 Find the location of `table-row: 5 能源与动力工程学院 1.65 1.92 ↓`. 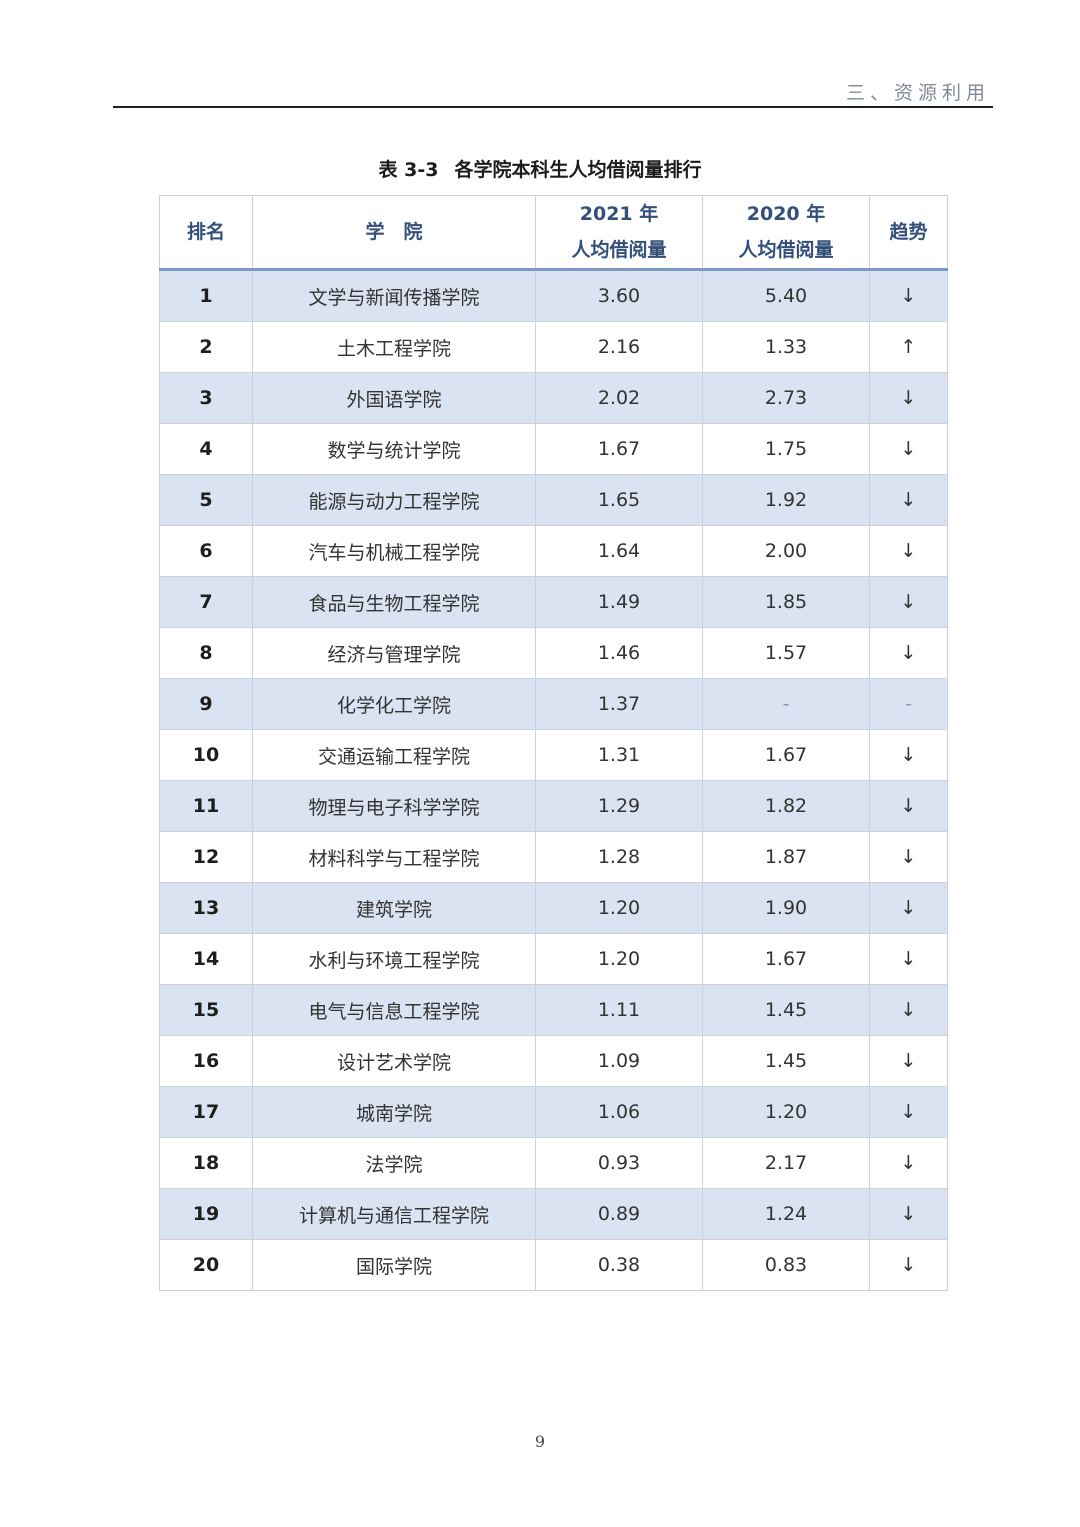

table-row: 5 能源与动力工程学院 1.65 1.92 ↓ is located at coordinates (553, 500).